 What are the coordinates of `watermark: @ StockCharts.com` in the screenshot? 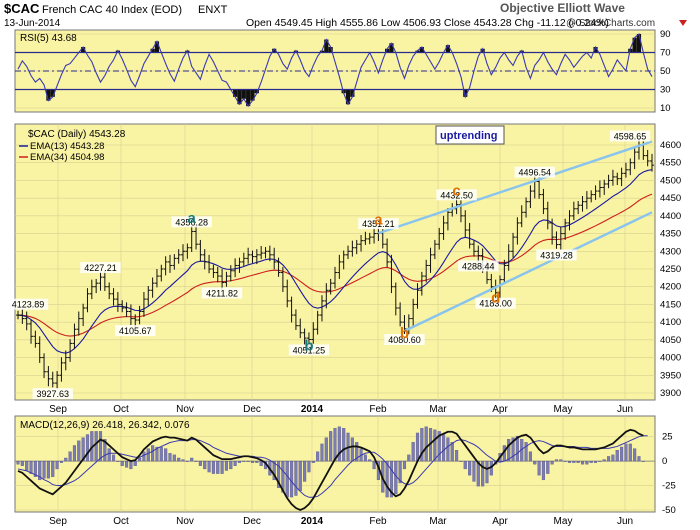 It's located at (610, 23).